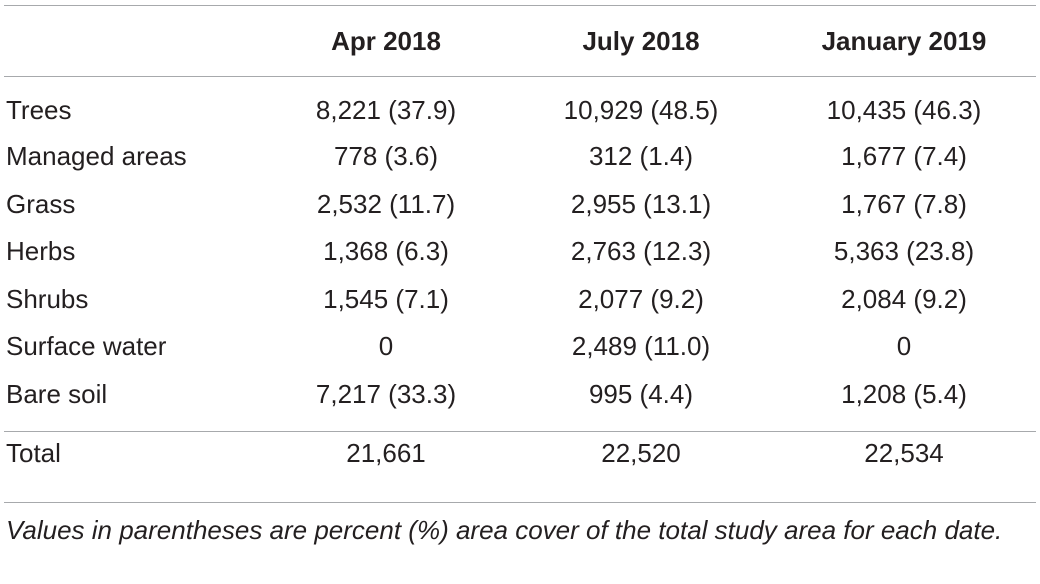  What do you see at coordinates (641, 298) in the screenshot?
I see `cell: 2,077 (9.2)` at bounding box center [641, 298].